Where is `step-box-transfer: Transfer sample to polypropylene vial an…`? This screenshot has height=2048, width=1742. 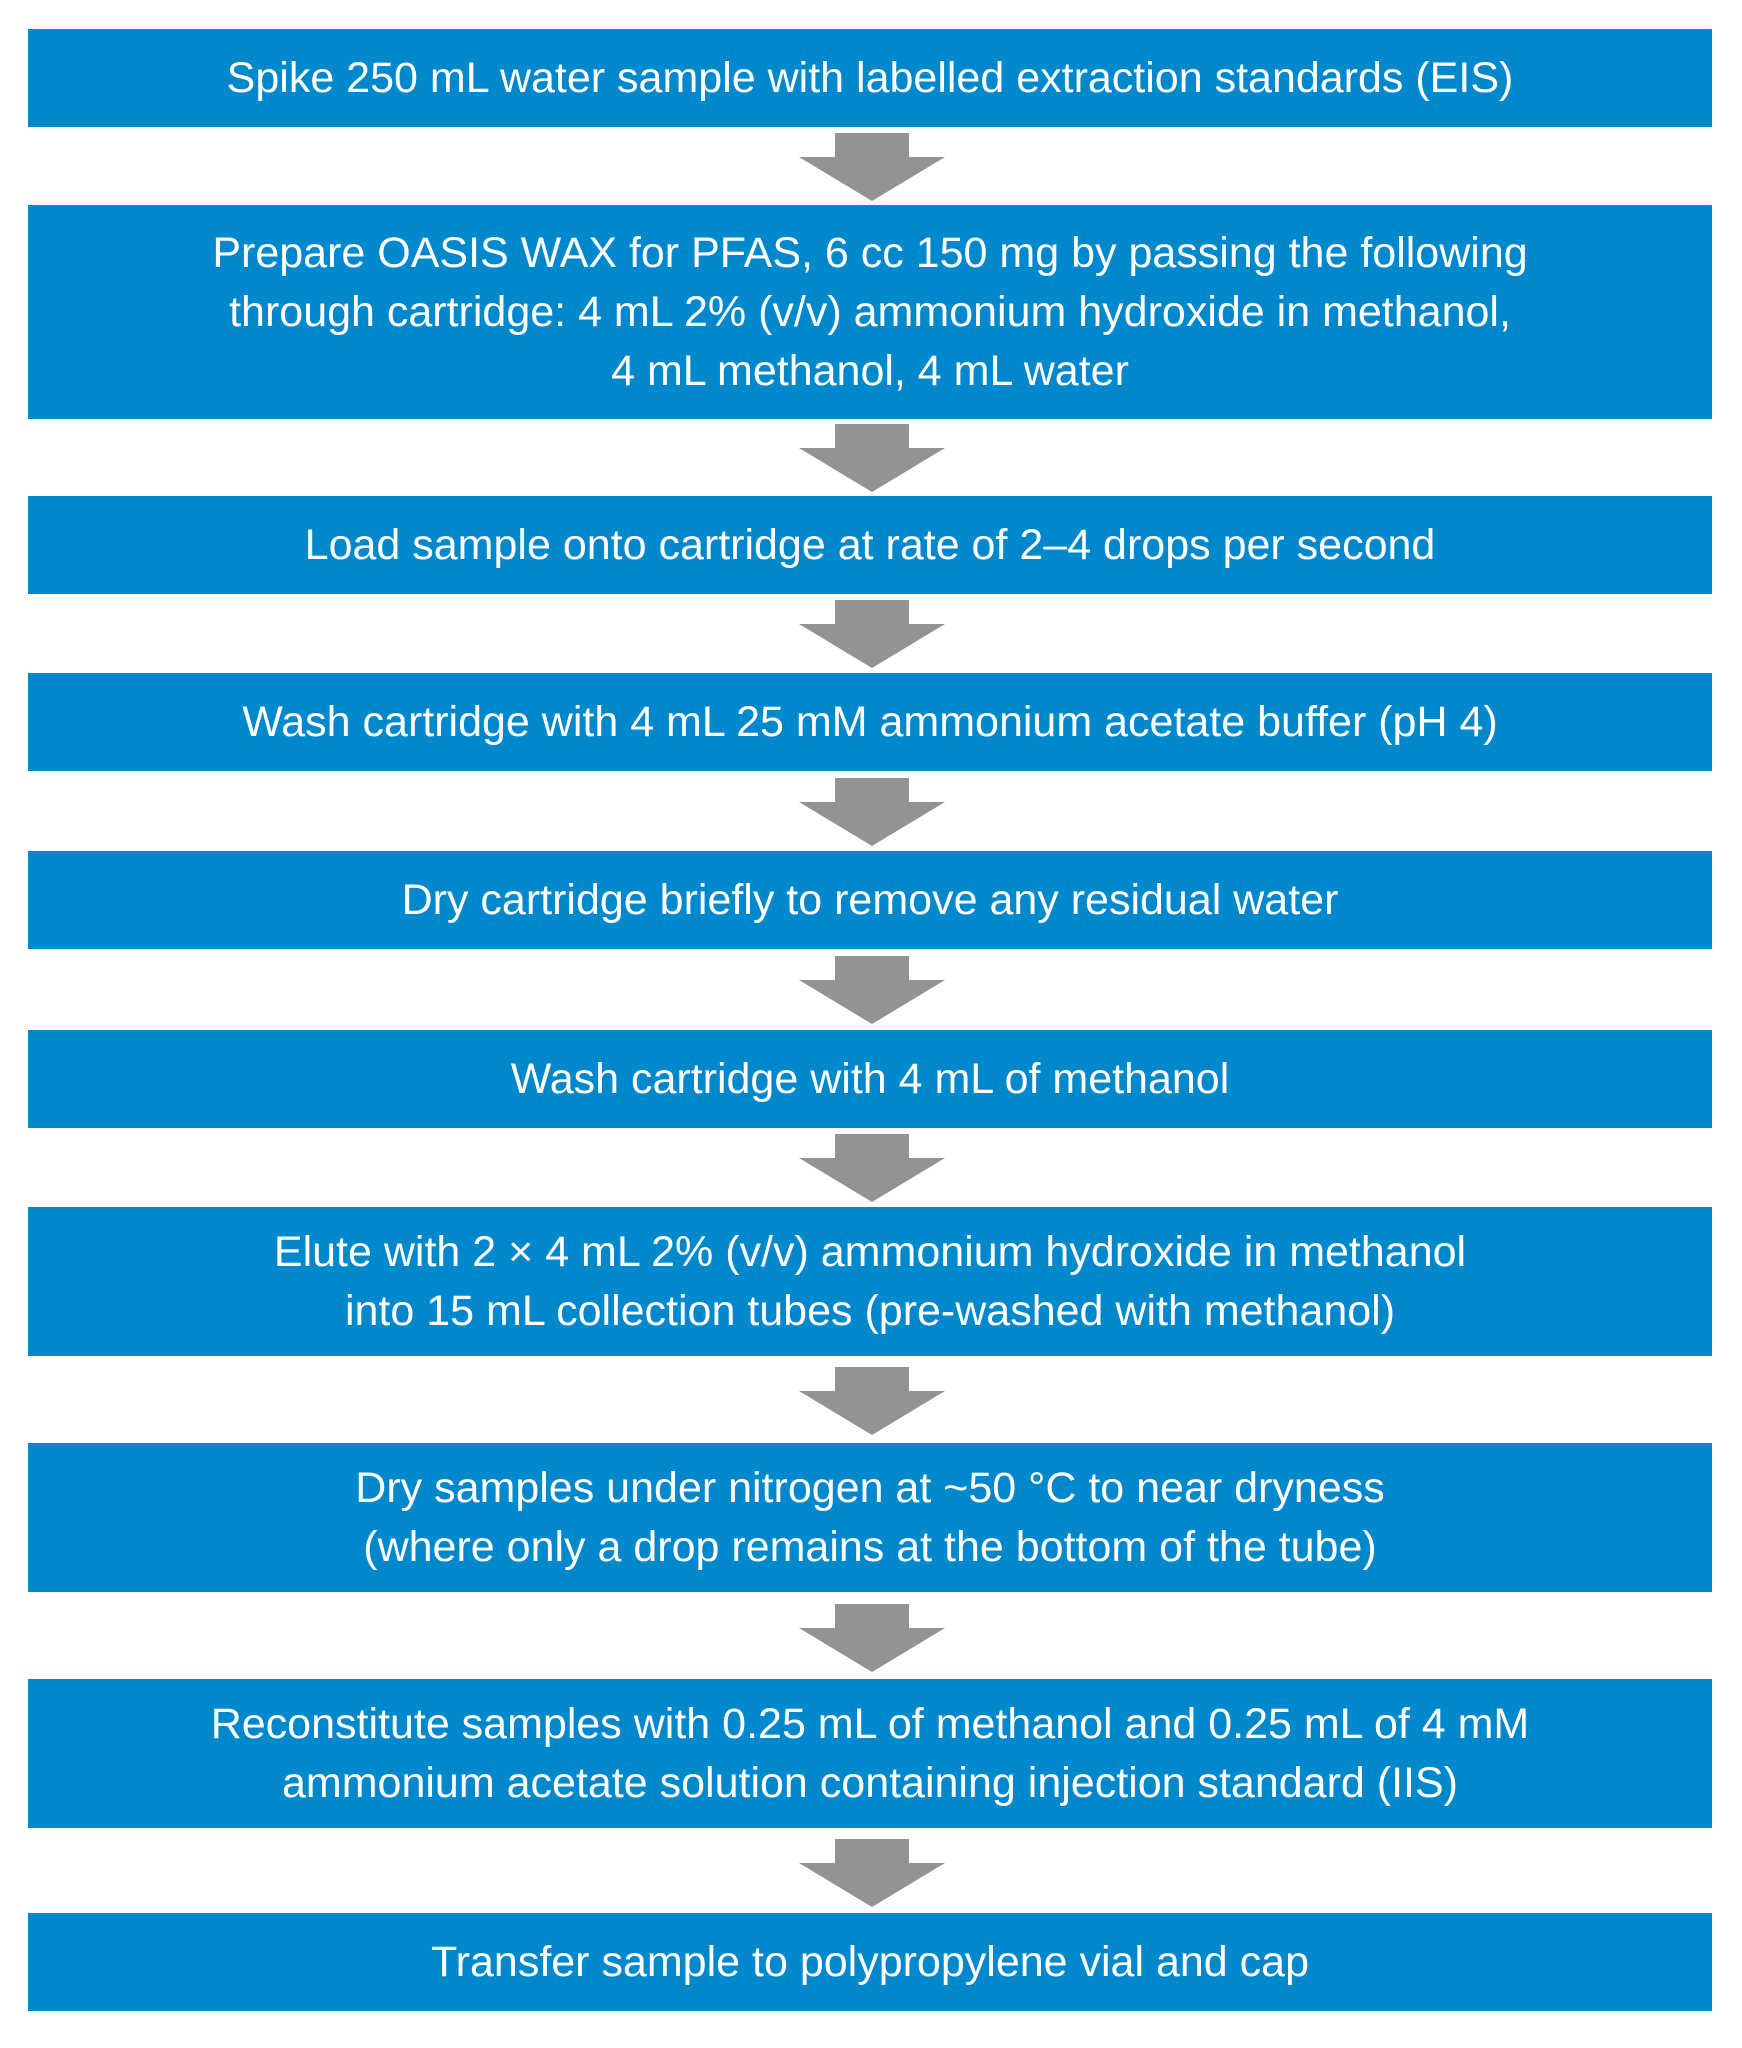
step-box-transfer: Transfer sample to polypropylene vial an… is located at coordinates (870, 1962).